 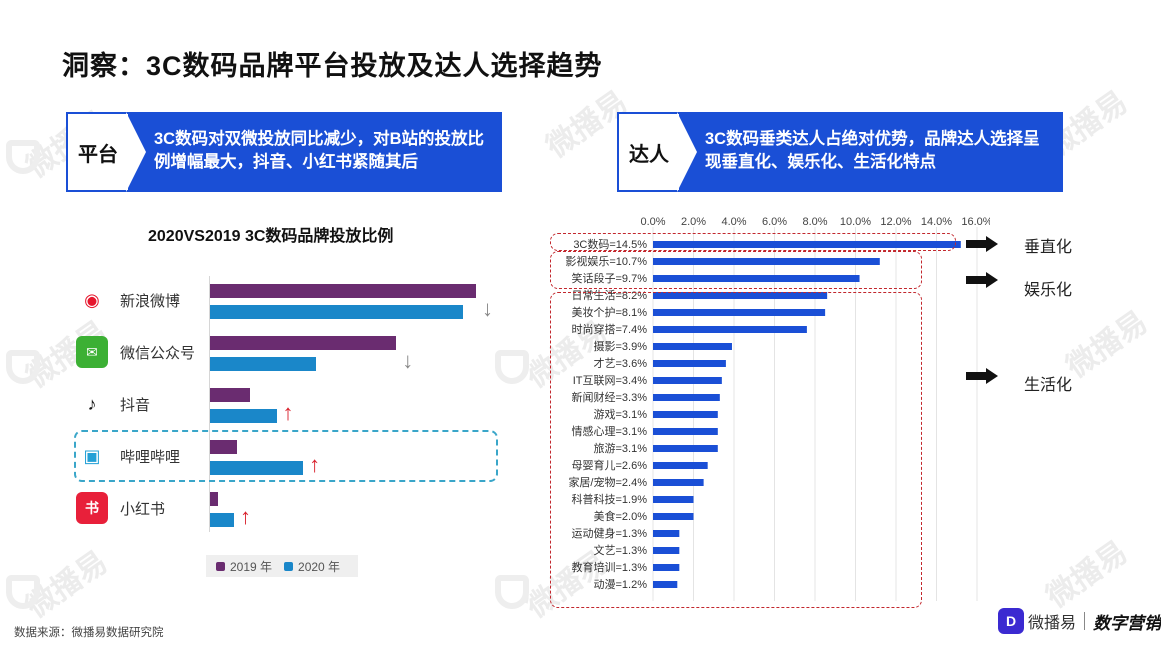 What do you see at coordinates (814, 222) in the screenshot?
I see `x-tick-label: 8.0%` at bounding box center [814, 222].